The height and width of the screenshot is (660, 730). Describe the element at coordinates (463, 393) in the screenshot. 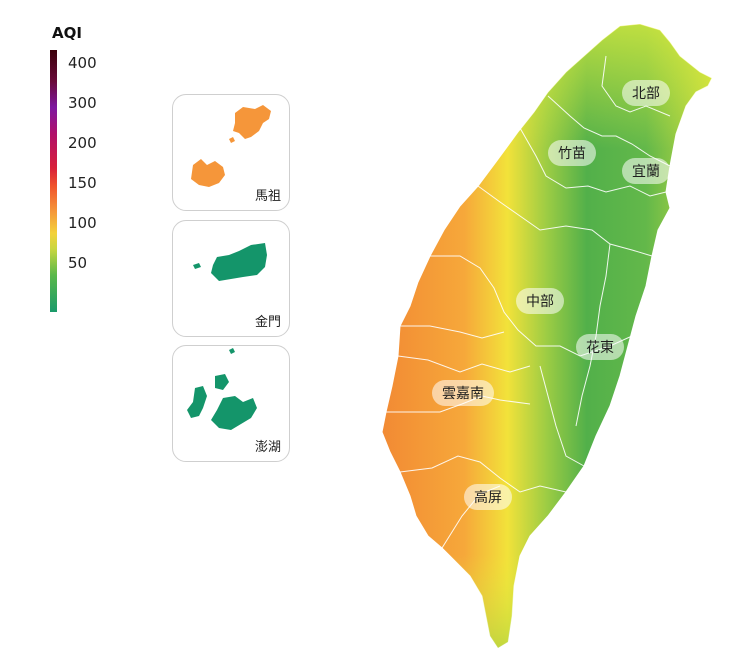

I see `region-label-yunlin-chiayi-tainan: 雲嘉南` at that location.